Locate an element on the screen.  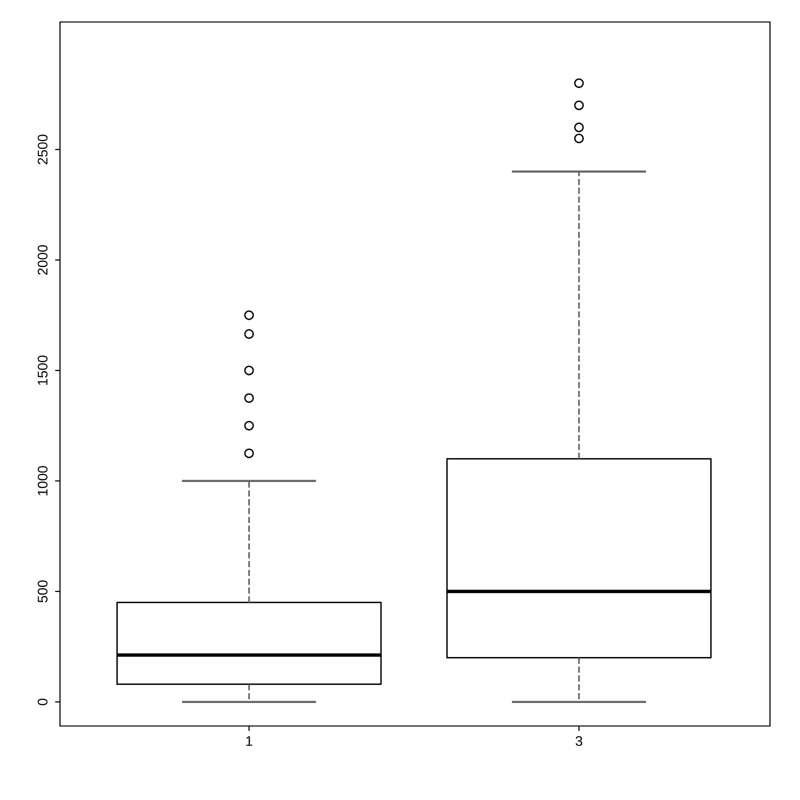
y-tick-label: 500 is located at coordinates (43, 591).